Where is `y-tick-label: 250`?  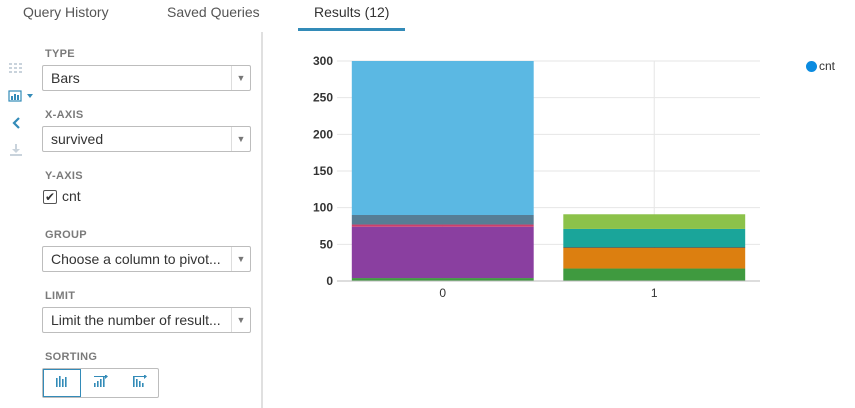 y-tick-label: 250 is located at coordinates (323, 98).